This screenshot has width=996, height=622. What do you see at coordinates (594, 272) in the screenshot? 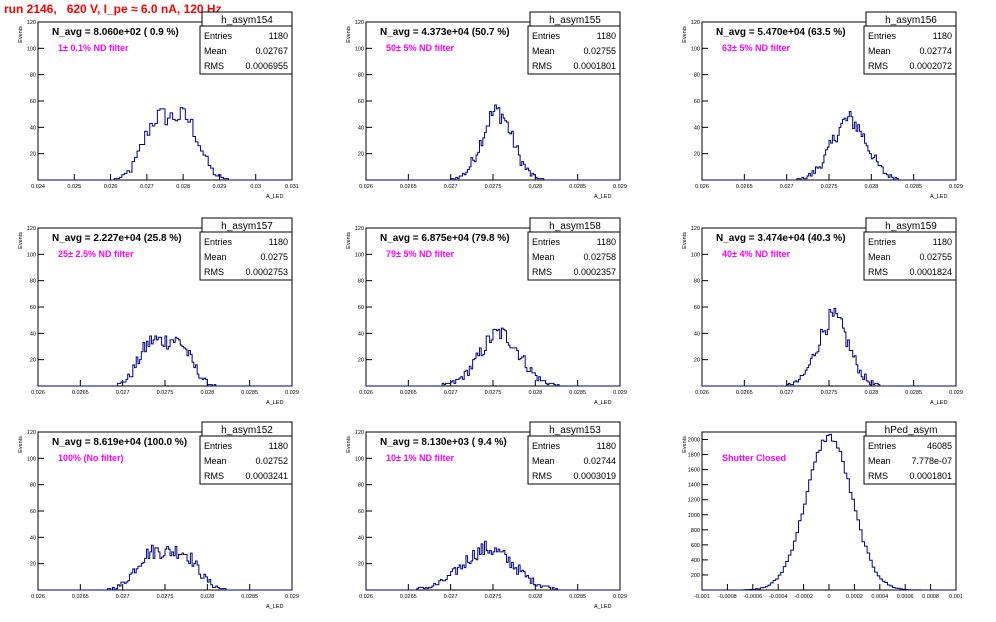
I see `stats-value-rms: 0.0002357` at bounding box center [594, 272].